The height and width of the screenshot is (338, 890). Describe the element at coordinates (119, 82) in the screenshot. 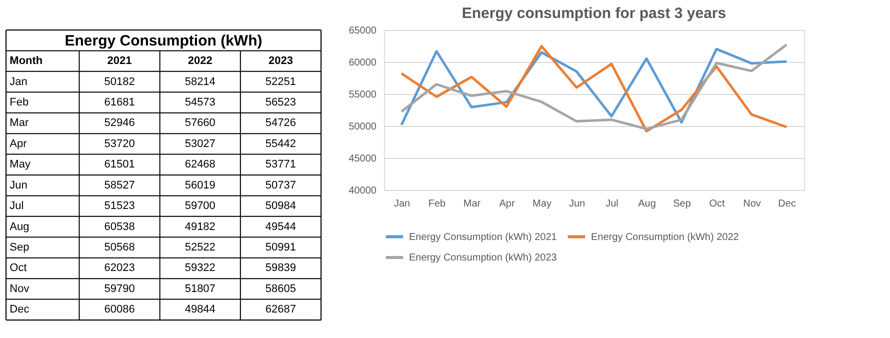

I see `data-label: 50182` at that location.